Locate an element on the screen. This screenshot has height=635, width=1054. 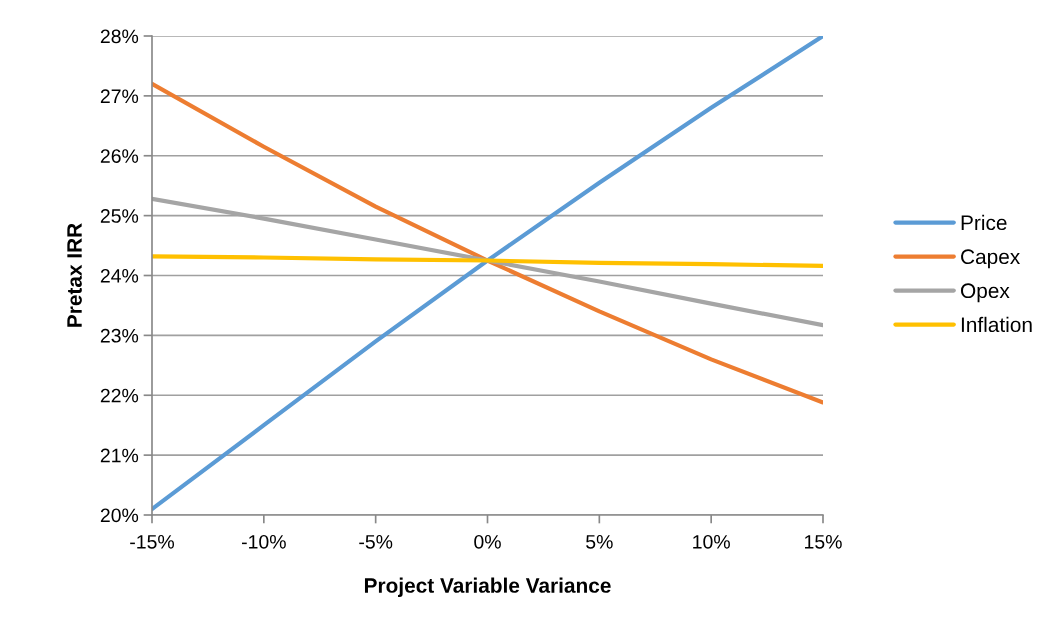
x-axis-title: Project Variable Variance is located at coordinates (487, 587).